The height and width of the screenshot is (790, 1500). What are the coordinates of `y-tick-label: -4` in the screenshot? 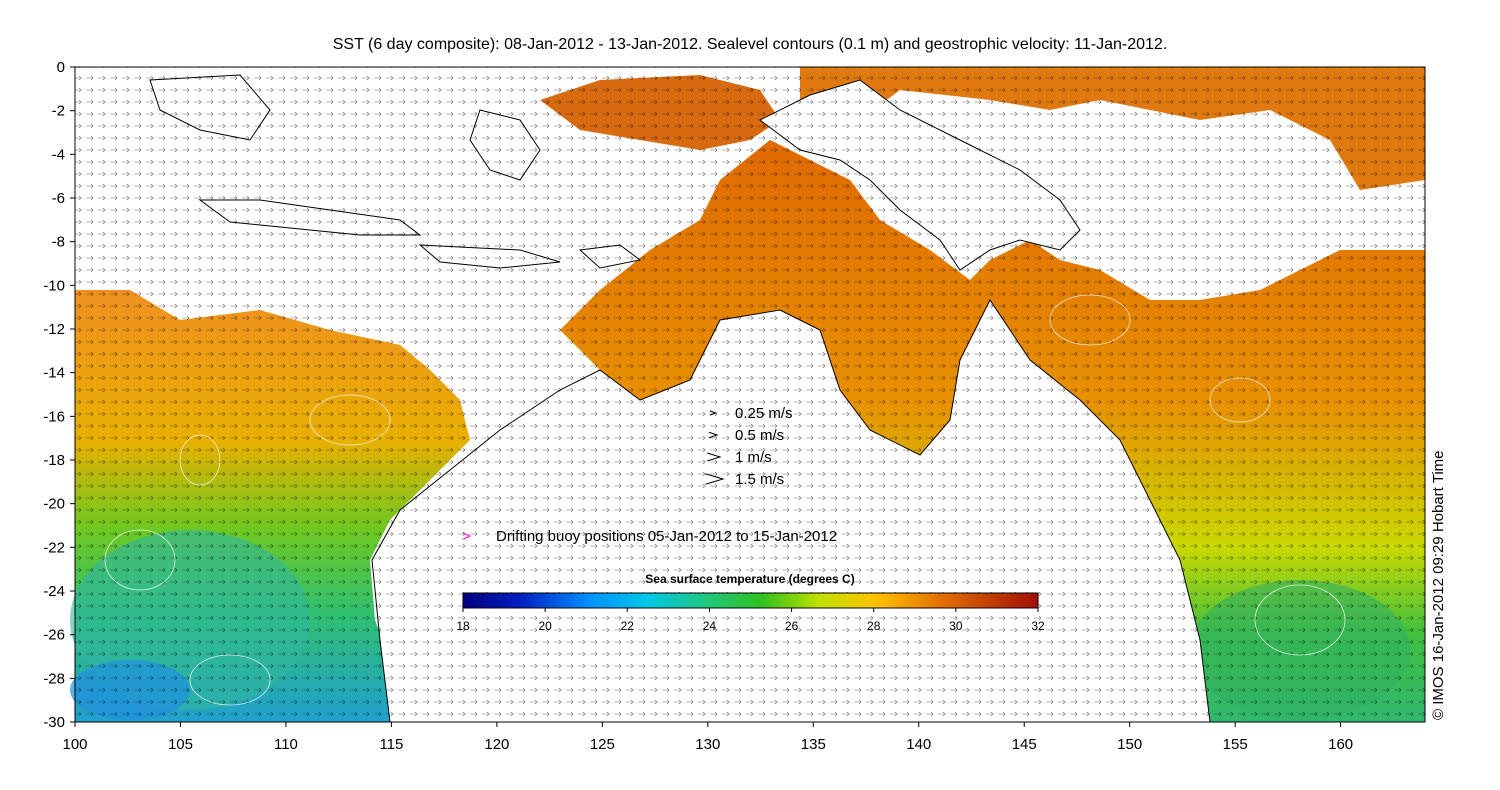 It's located at (58, 154).